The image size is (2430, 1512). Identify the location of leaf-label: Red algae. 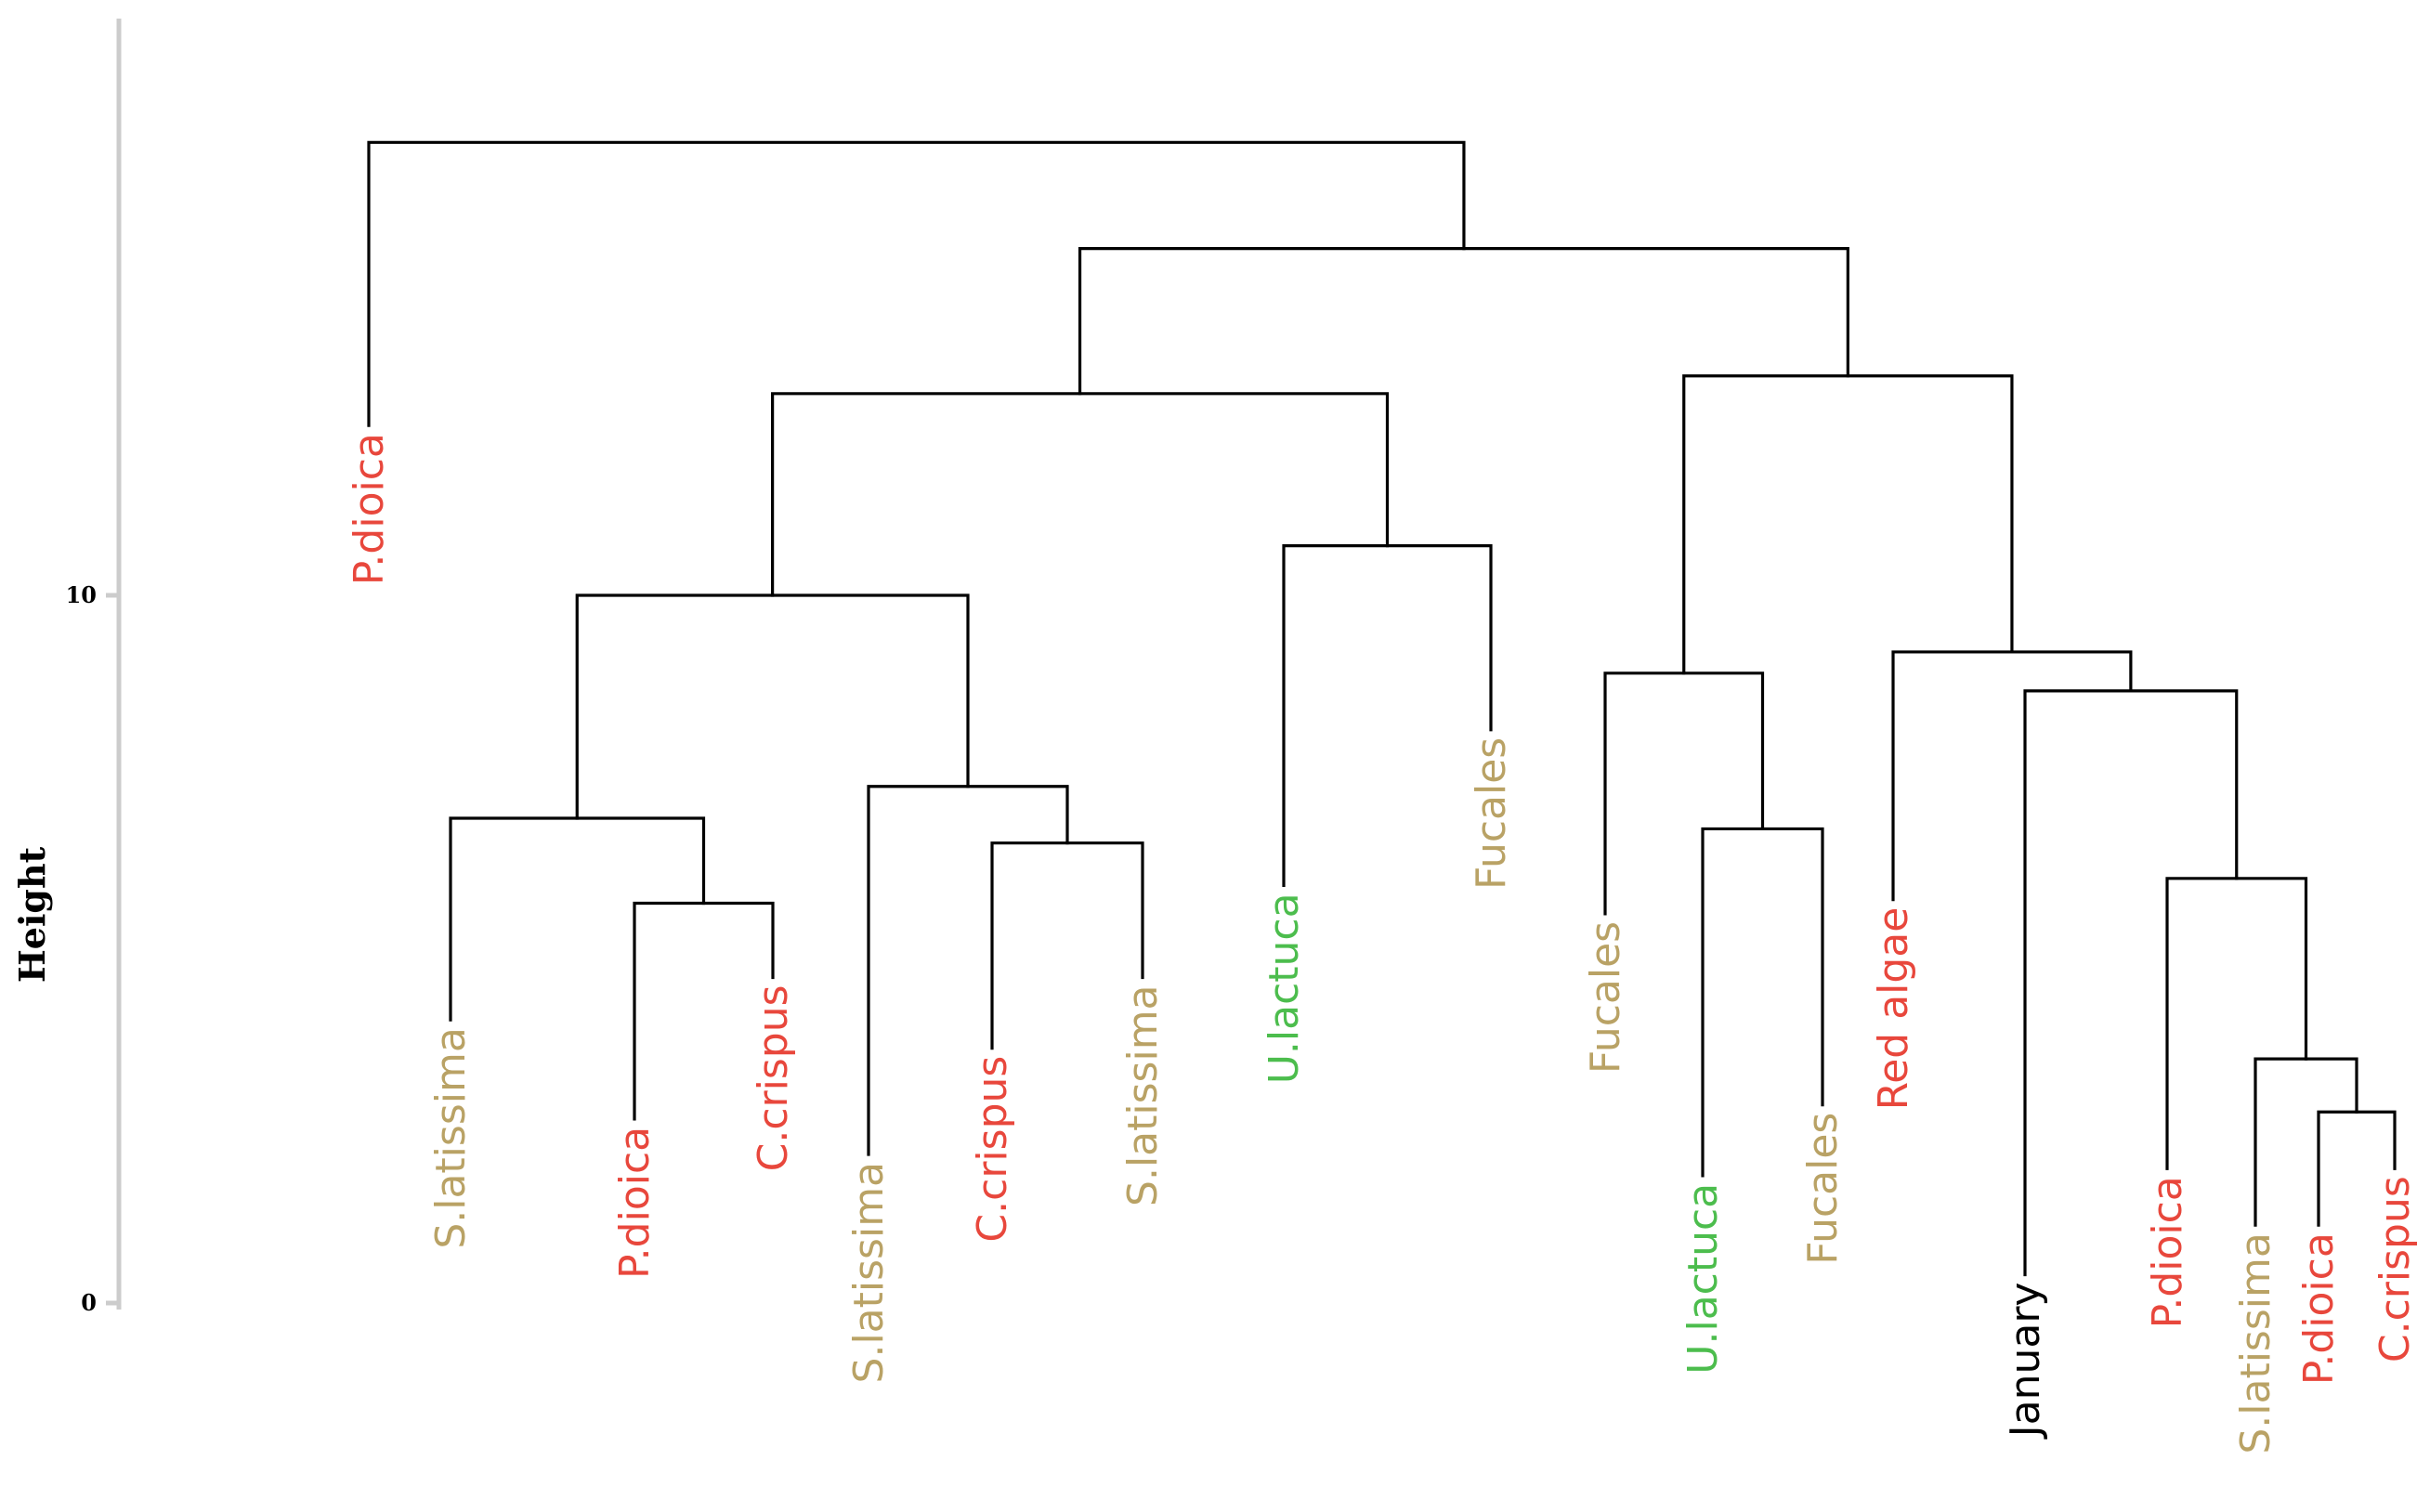
(1894, 1009).